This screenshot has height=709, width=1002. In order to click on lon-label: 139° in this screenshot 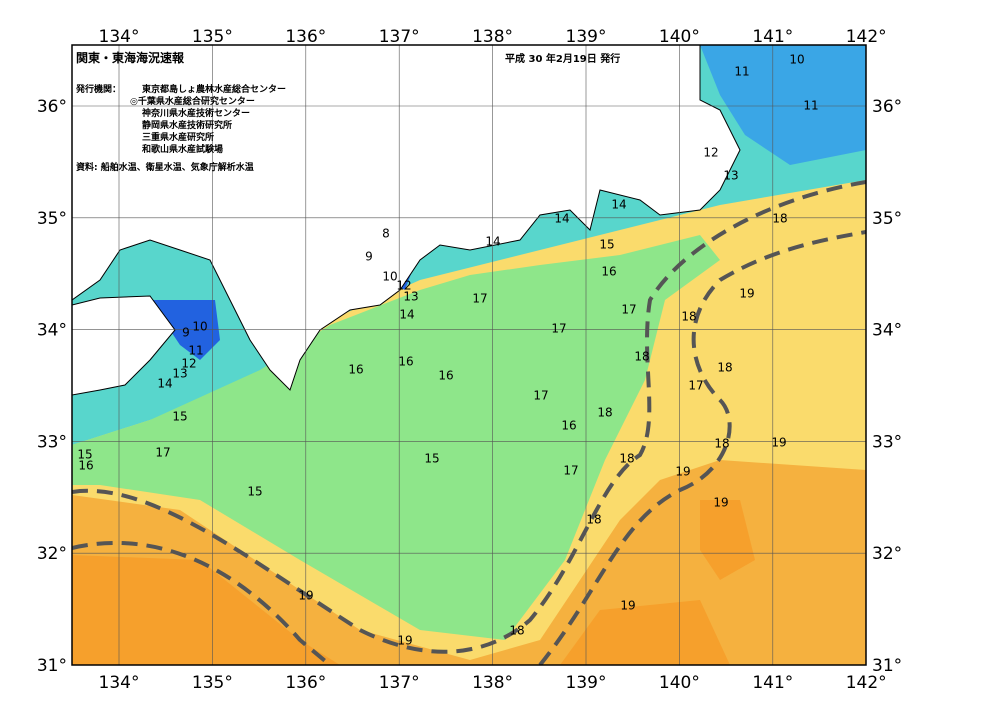, I will do `click(586, 37)`.